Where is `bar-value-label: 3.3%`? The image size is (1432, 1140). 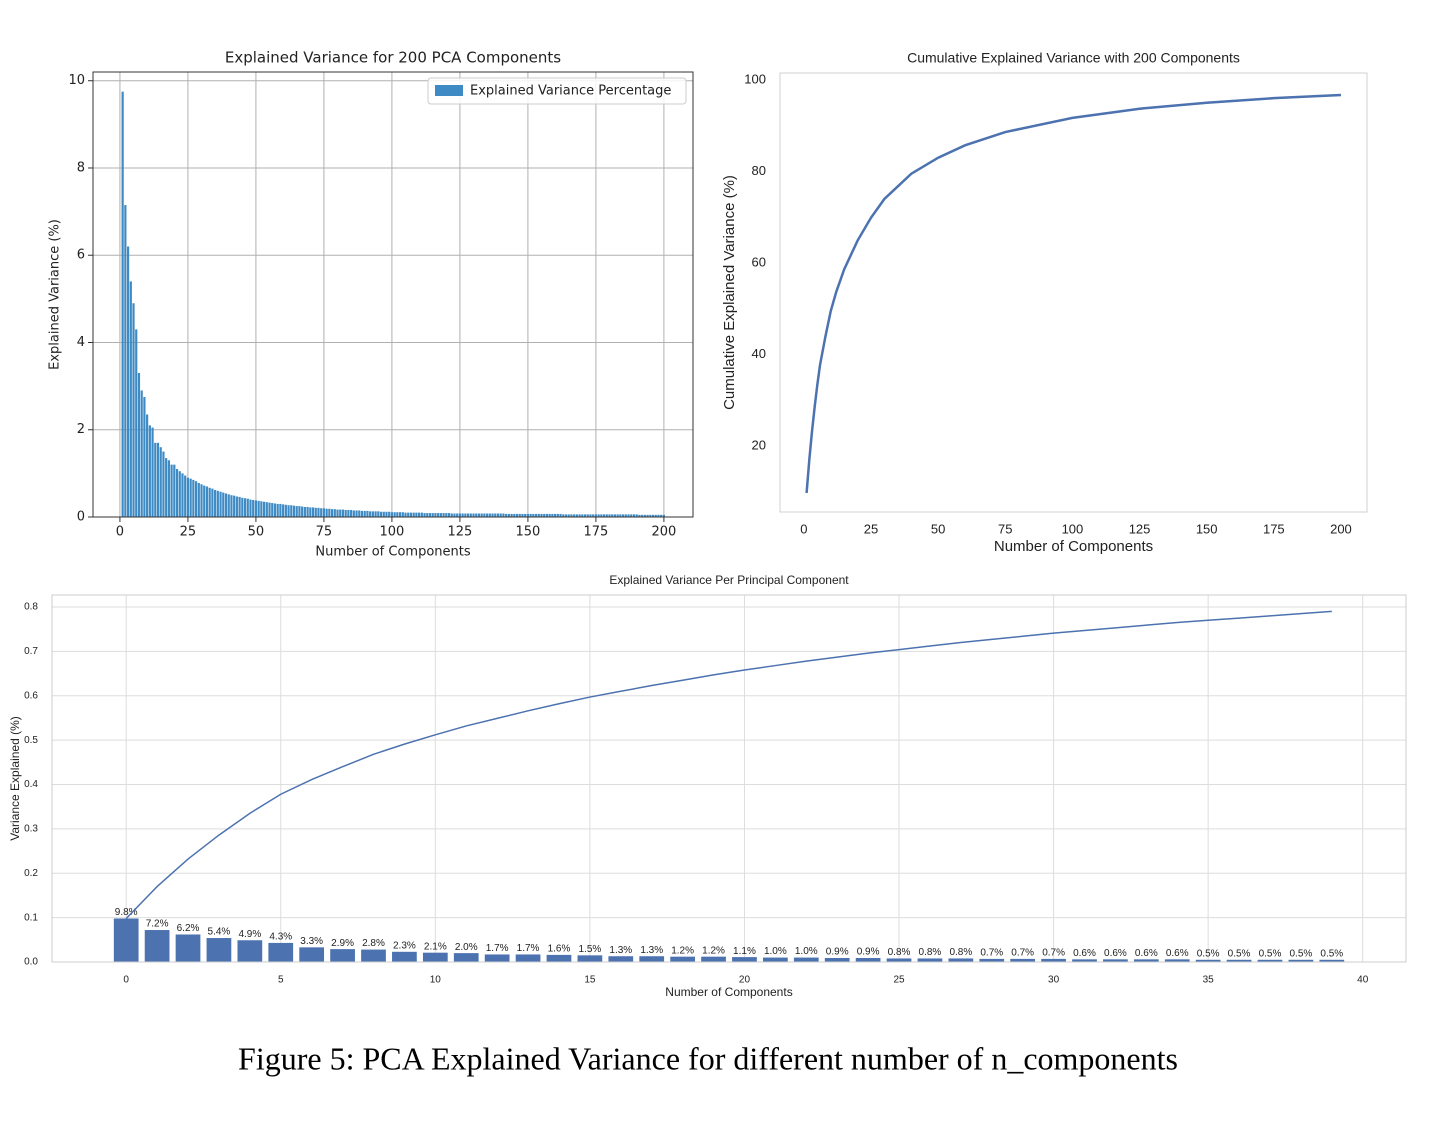 bar-value-label: 3.3% is located at coordinates (311, 941).